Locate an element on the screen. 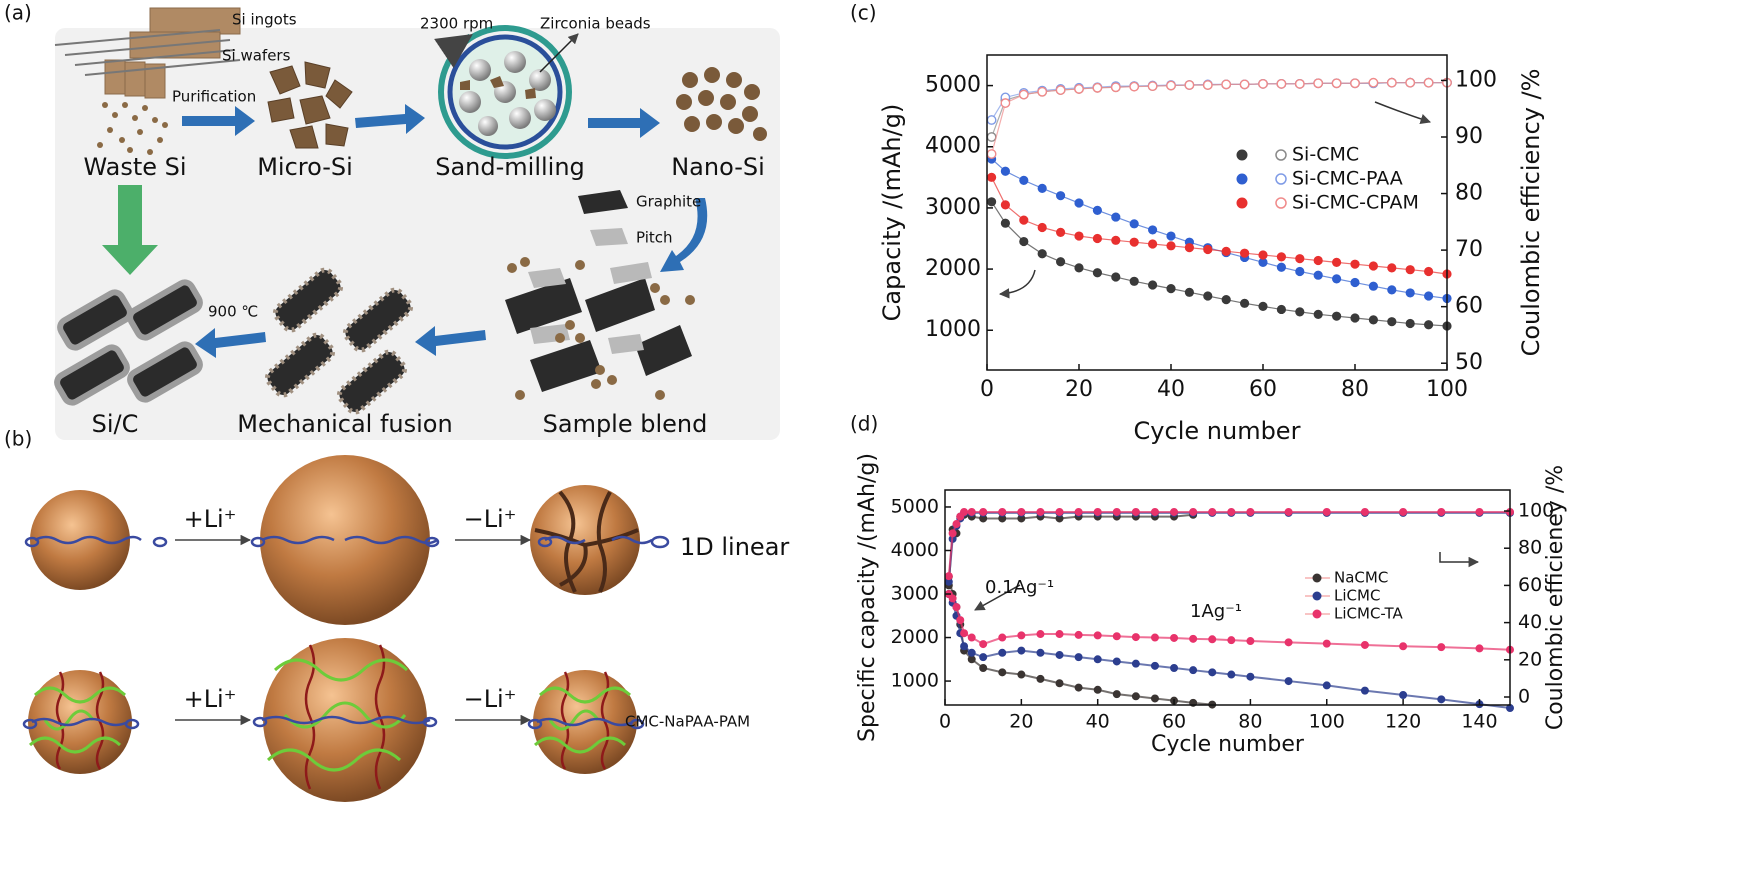  series-line is located at coordinates (1070, 549).